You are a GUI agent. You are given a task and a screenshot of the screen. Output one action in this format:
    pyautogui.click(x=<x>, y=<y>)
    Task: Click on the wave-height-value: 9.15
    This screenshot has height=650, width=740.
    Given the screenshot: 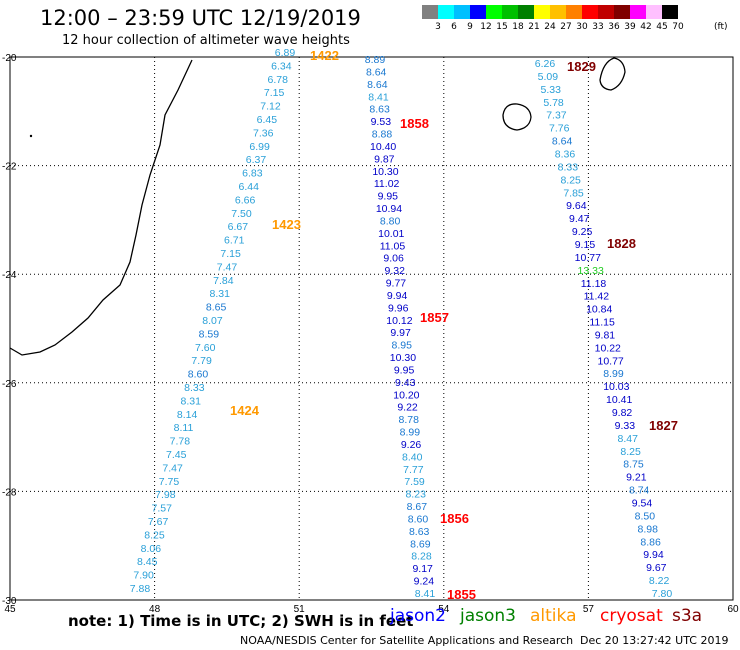 What is the action you would take?
    pyautogui.click(x=585, y=245)
    